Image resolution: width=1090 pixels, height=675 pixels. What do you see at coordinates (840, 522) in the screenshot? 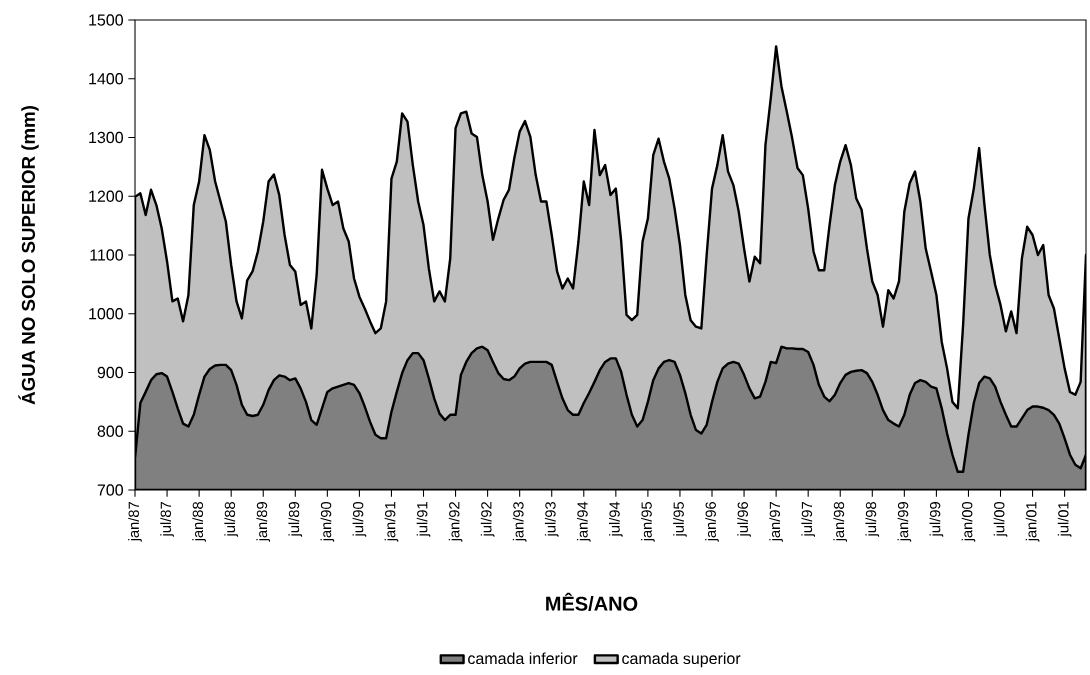
I see `x-tick-label: jan/98` at bounding box center [840, 522].